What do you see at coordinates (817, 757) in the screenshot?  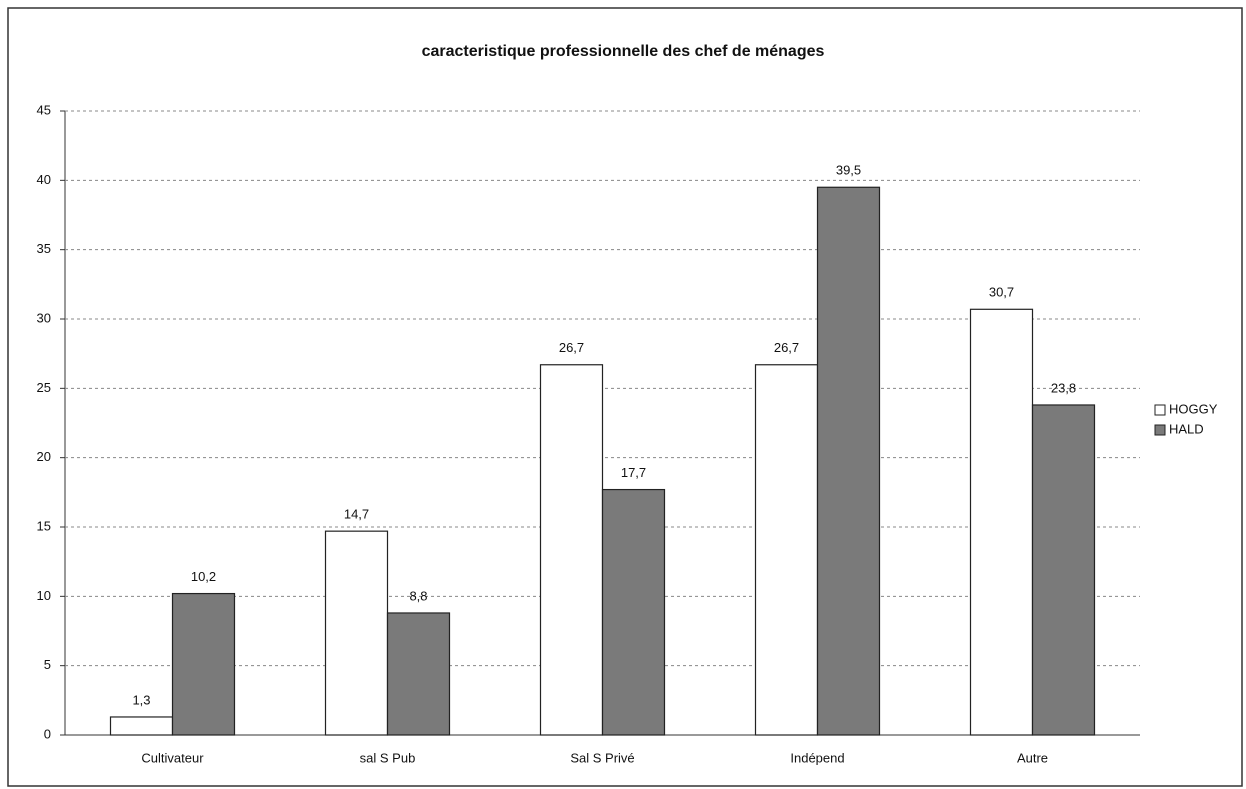 I see `x-tick-label: Indépend` at bounding box center [817, 757].